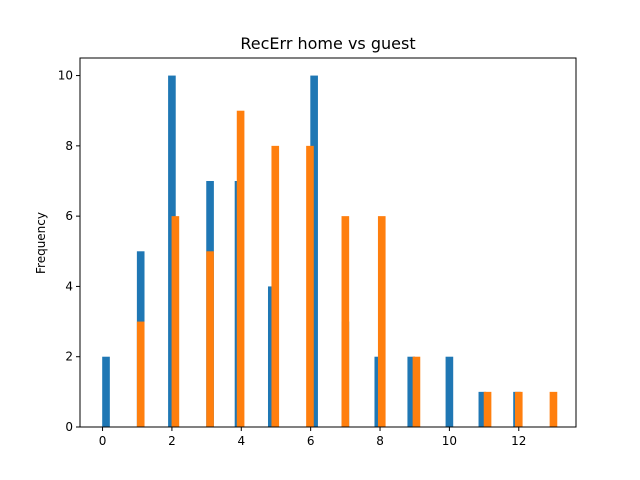 This screenshot has height=480, width=640. I want to click on chart-title: RecErr home vs guest, so click(327, 43).